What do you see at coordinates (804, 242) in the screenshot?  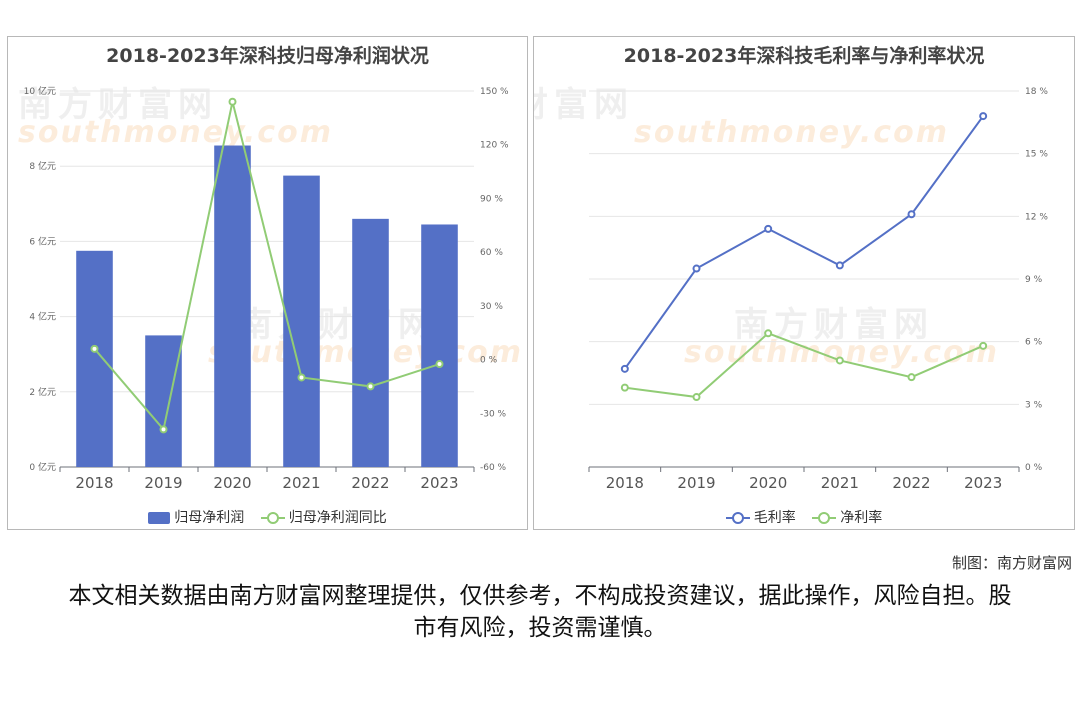 I see `gross-margin-line` at bounding box center [804, 242].